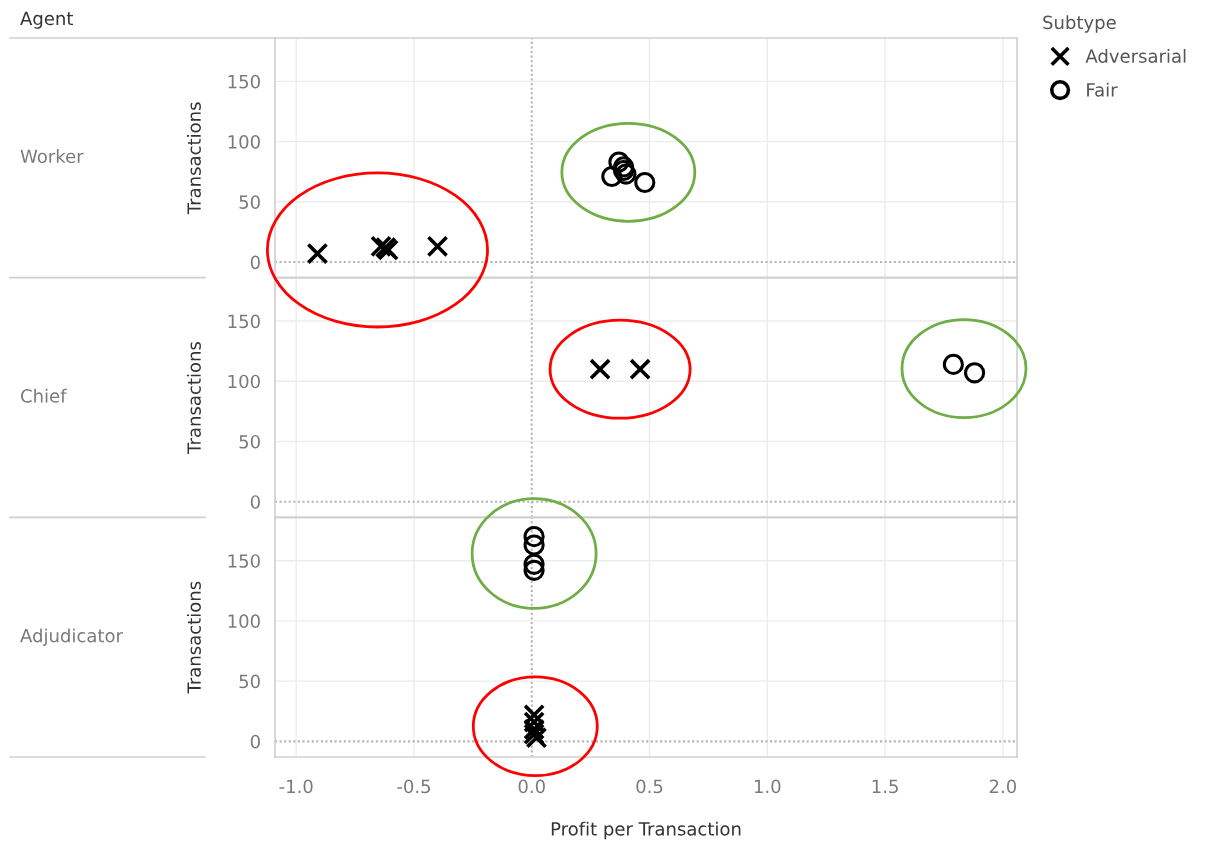 This screenshot has width=1212, height=846. What do you see at coordinates (767, 786) in the screenshot?
I see `x-tick-label: 1.0` at bounding box center [767, 786].